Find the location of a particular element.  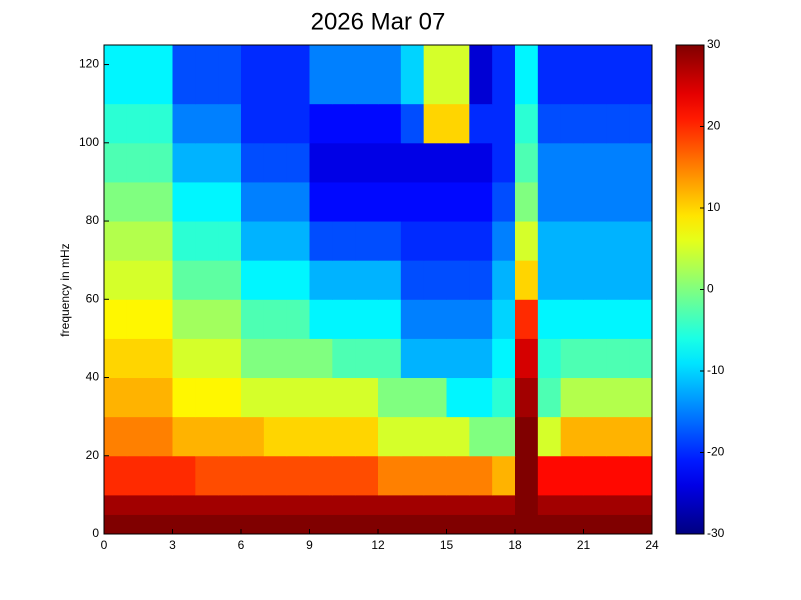

colorbar is located at coordinates (690, 289).